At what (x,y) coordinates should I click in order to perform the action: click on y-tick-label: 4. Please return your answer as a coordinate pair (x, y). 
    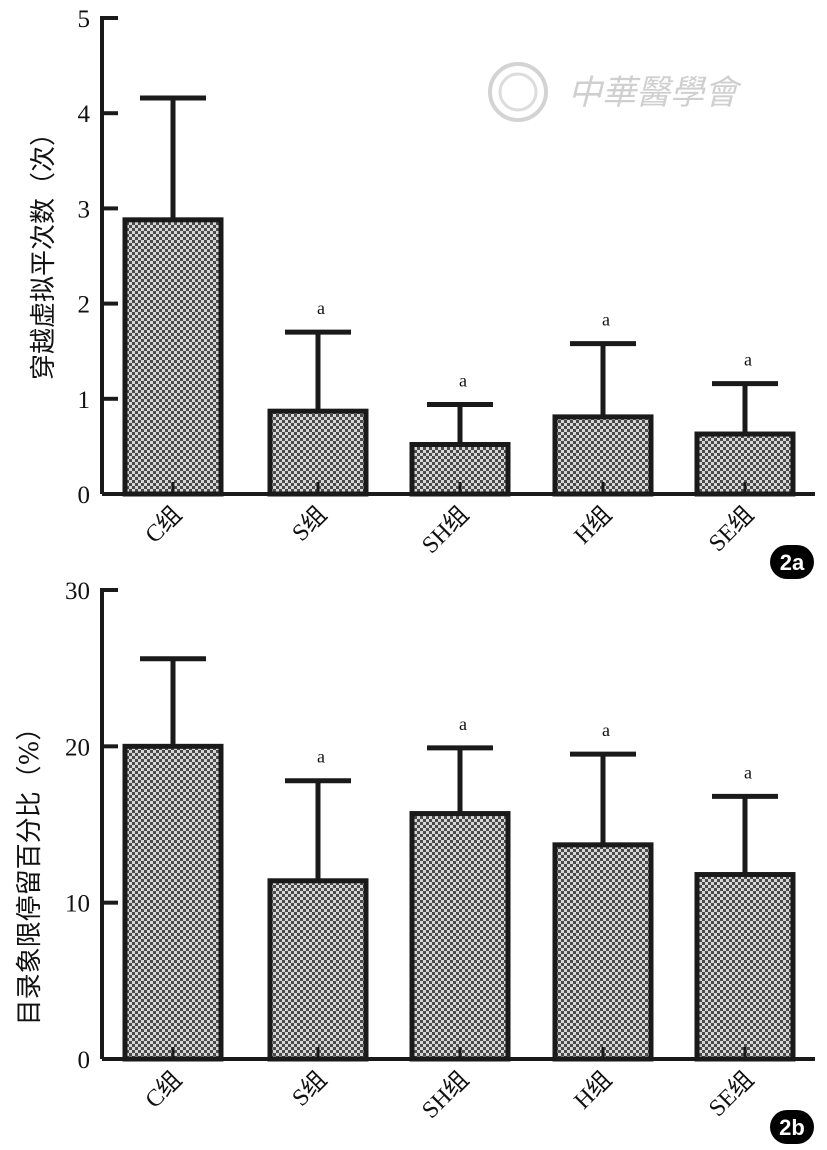
    Looking at the image, I should click on (84, 114).